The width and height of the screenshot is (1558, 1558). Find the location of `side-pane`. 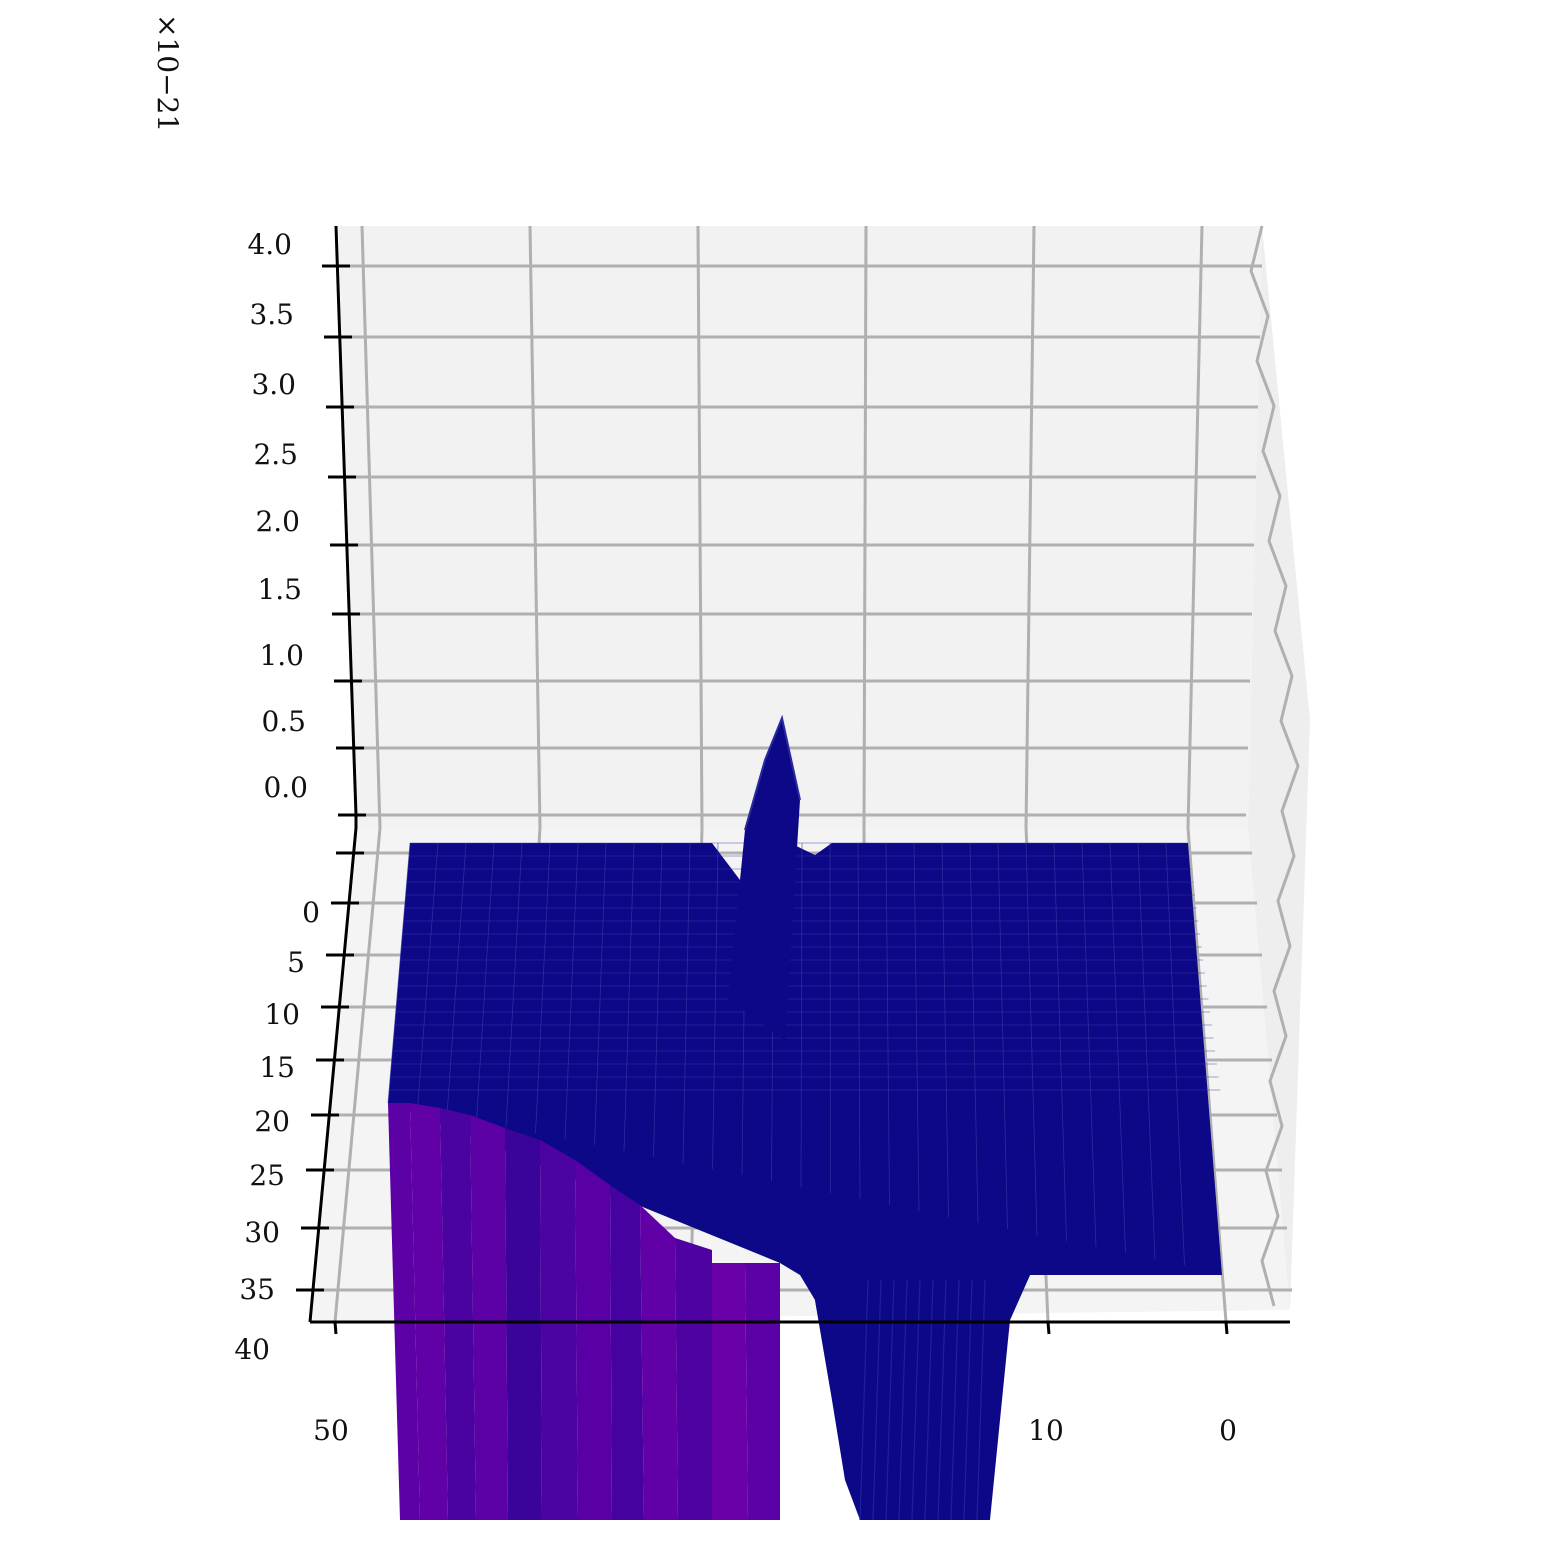

side-pane is located at coordinates (1279, 768).